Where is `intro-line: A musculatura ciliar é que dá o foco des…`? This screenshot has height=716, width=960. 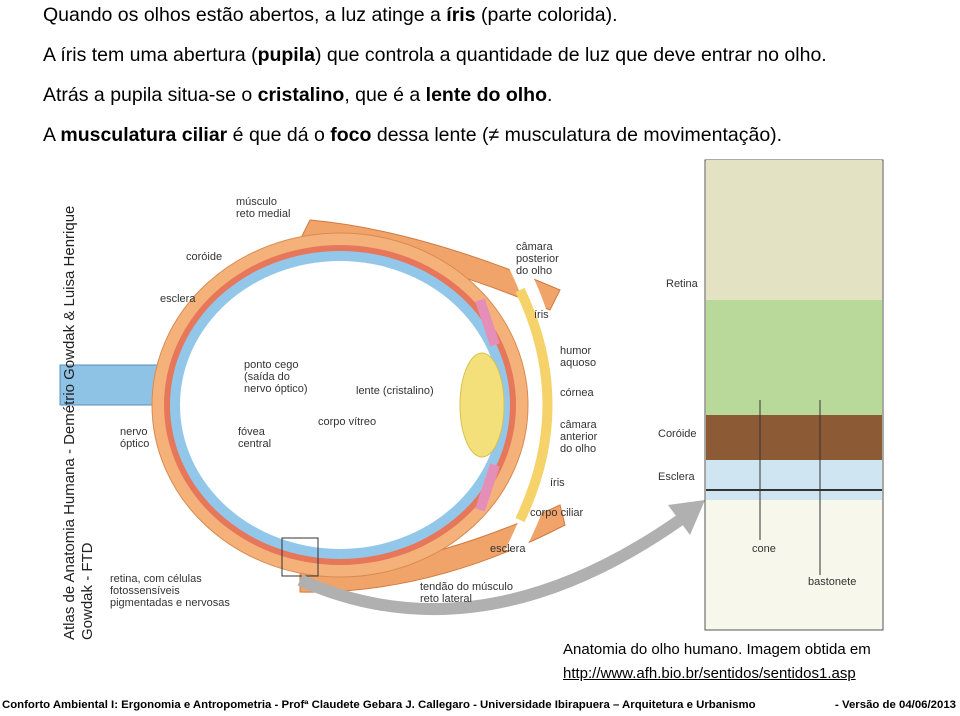 intro-line: A musculatura ciliar é que dá o foco des… is located at coordinates (500, 142).